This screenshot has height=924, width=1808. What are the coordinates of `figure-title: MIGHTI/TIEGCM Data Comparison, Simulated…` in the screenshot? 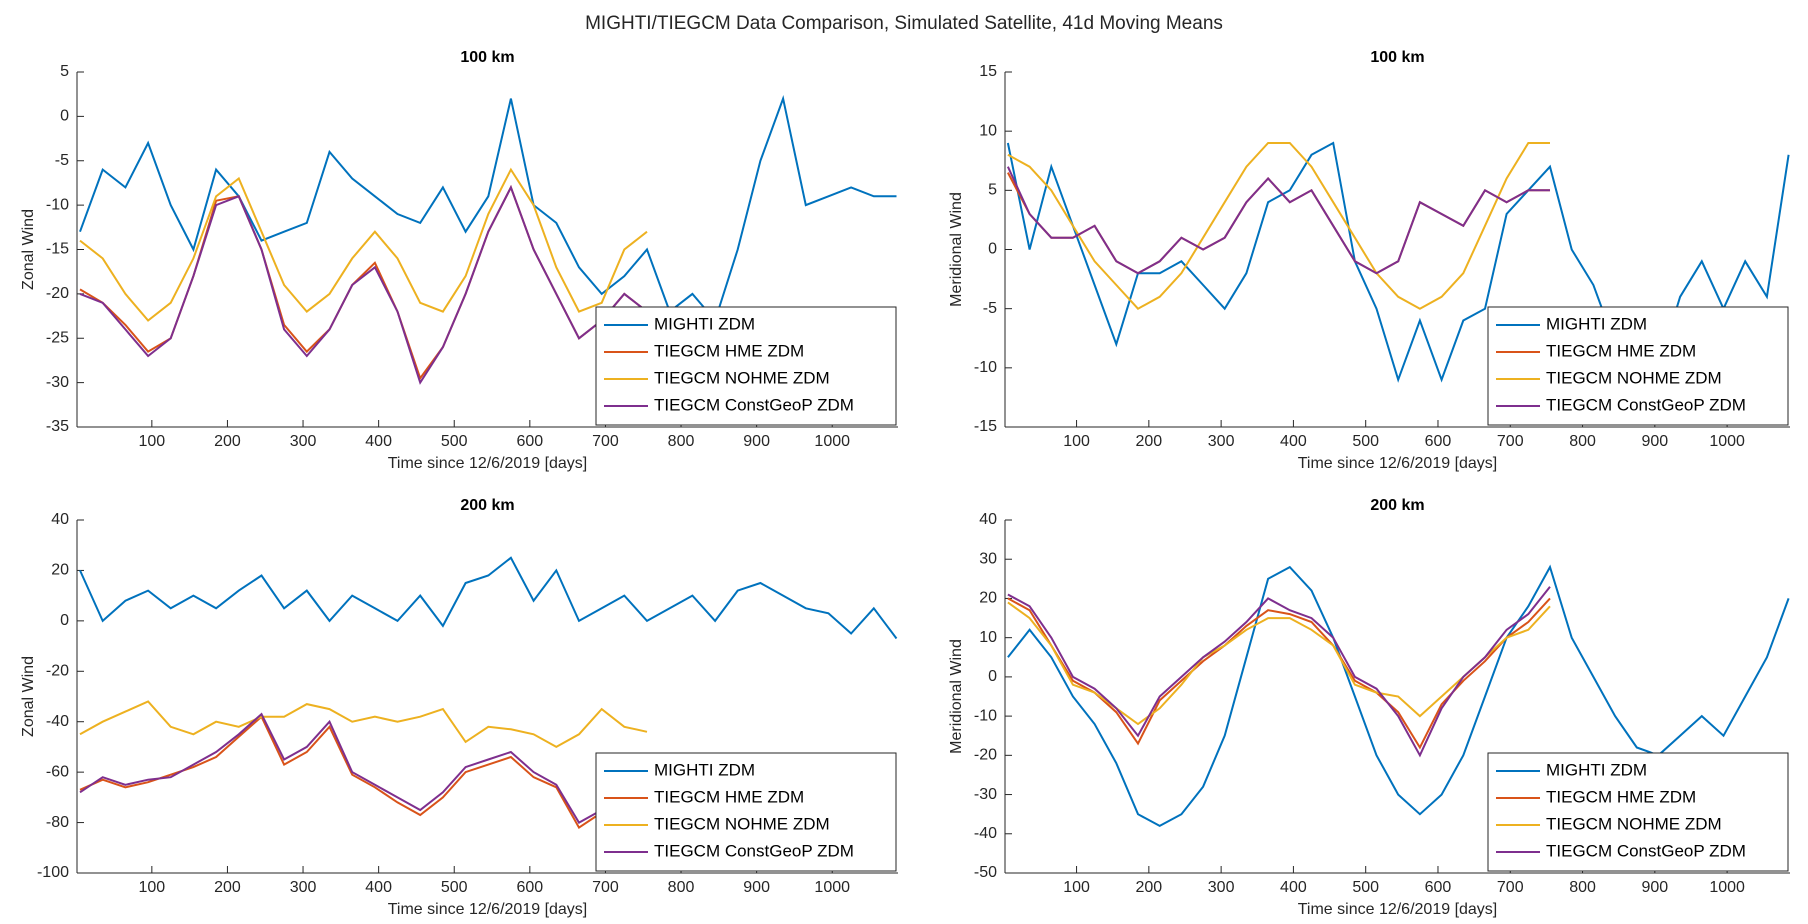 It's located at (904, 23).